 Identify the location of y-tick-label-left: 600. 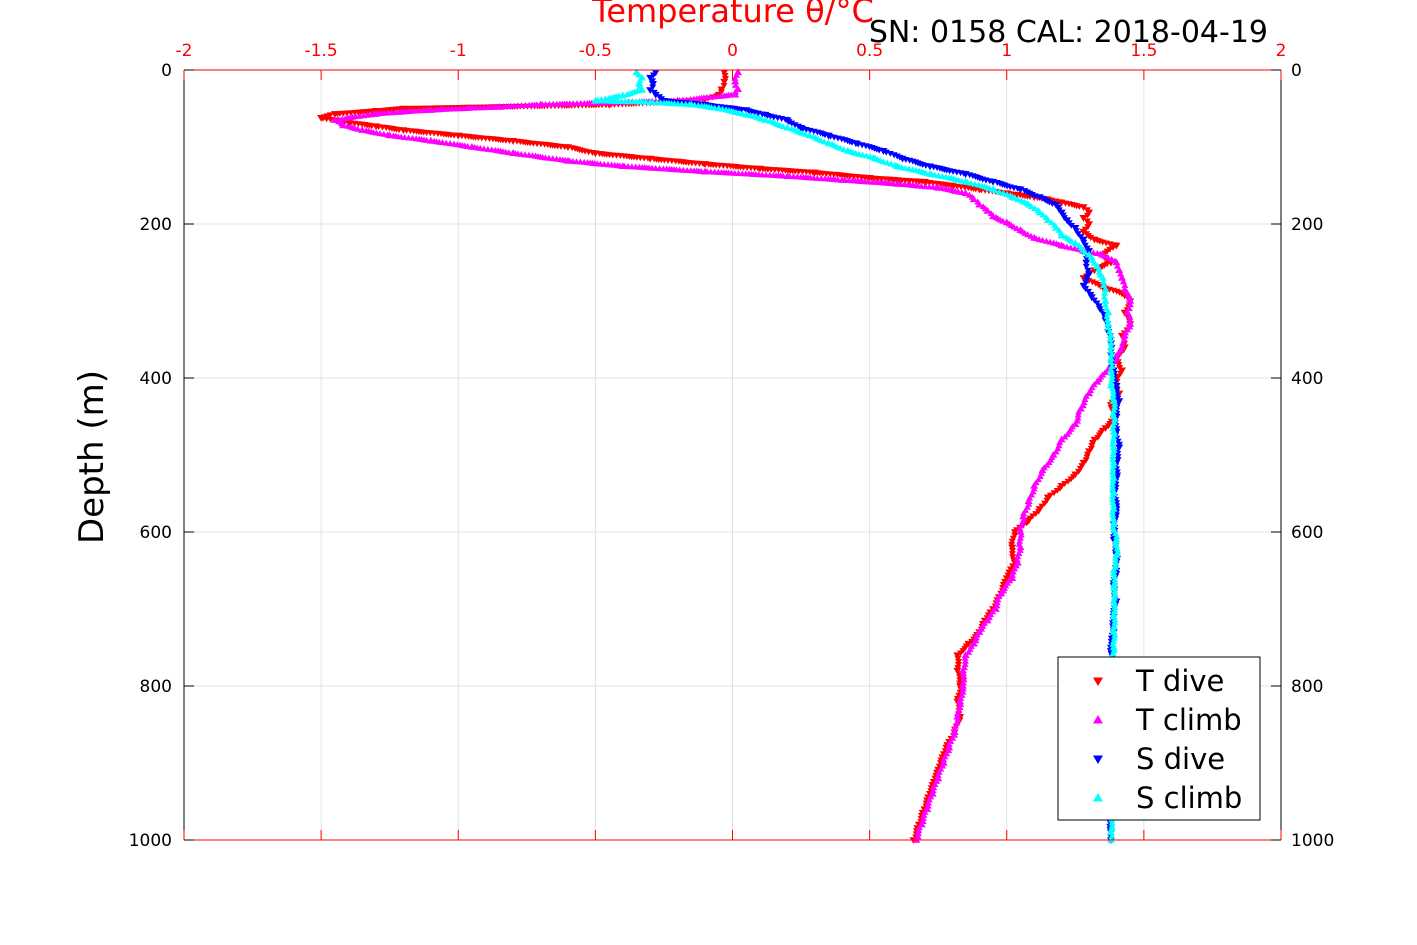
(156, 533).